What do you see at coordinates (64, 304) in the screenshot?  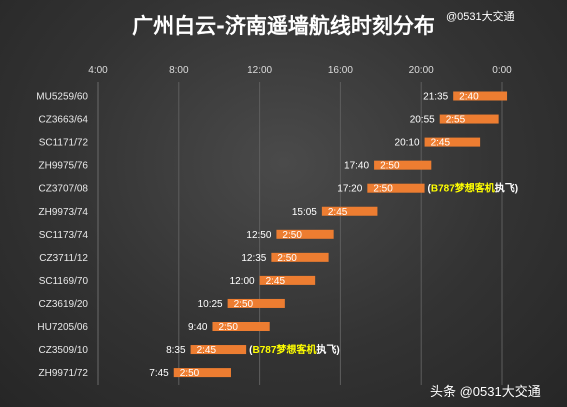 I see `y-category-label: CZ3619/20` at bounding box center [64, 304].